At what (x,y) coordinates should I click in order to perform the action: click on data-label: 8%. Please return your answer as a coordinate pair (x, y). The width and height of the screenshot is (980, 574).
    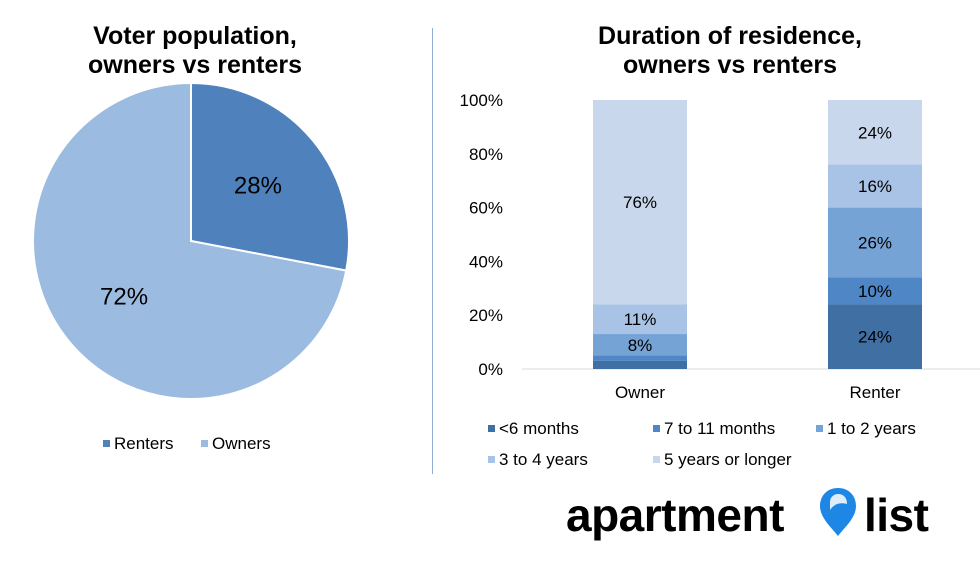
    Looking at the image, I should click on (640, 345).